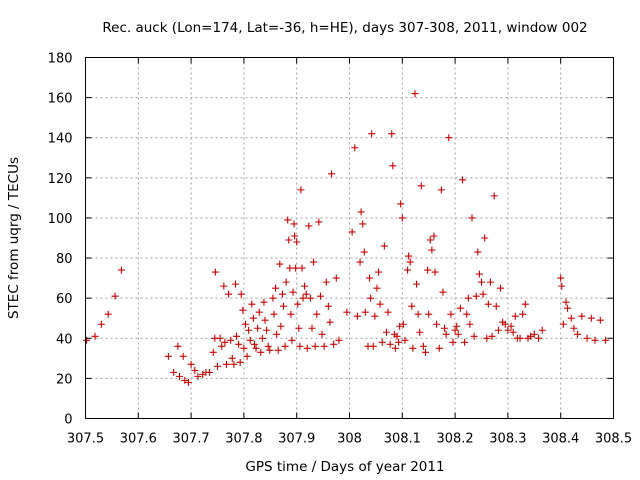  I want to click on y-tick-label: 40, so click(64, 339).